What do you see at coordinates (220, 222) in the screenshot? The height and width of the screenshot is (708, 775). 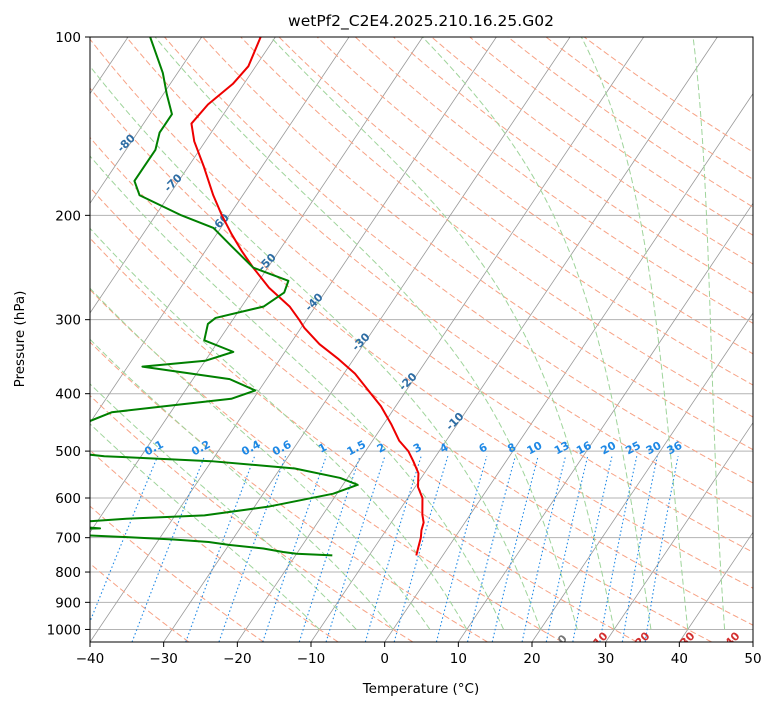 I see `isotherm-label: -60` at bounding box center [220, 222].